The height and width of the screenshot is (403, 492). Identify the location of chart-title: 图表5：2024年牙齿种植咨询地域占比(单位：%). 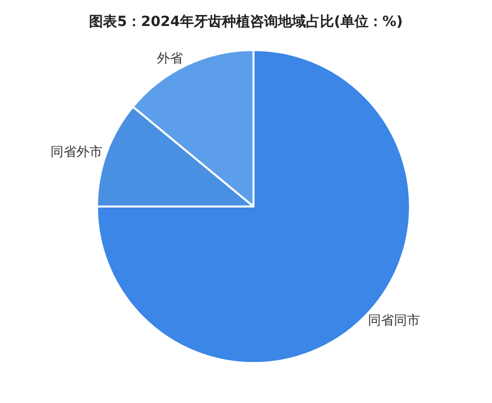
(246, 22).